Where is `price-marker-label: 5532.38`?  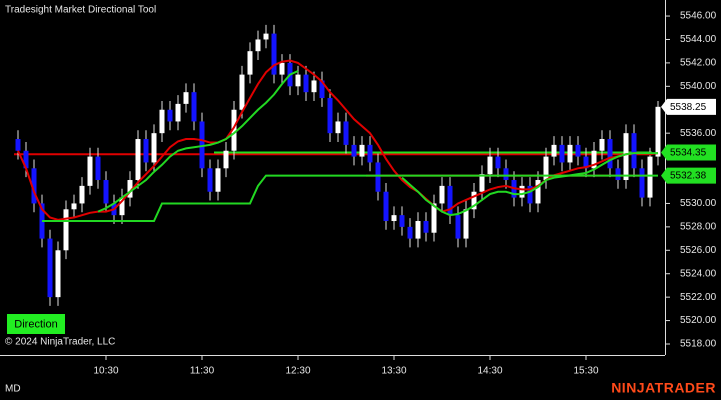 price-marker-label: 5532.38 is located at coordinates (688, 176).